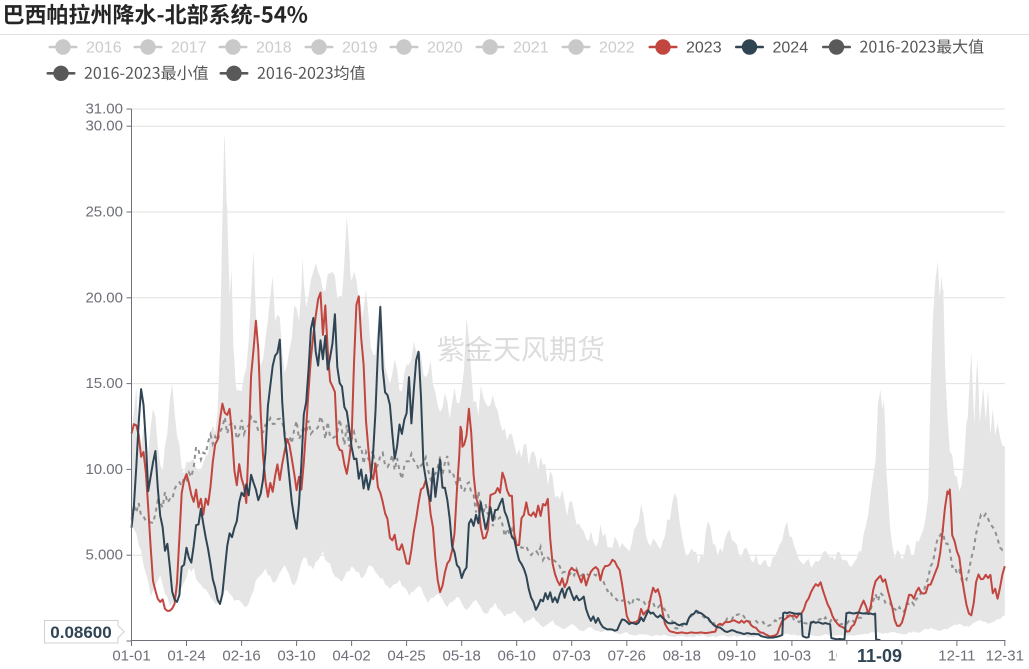 This screenshot has height=669, width=1029. I want to click on svg-text: 2016, so click(104, 48).